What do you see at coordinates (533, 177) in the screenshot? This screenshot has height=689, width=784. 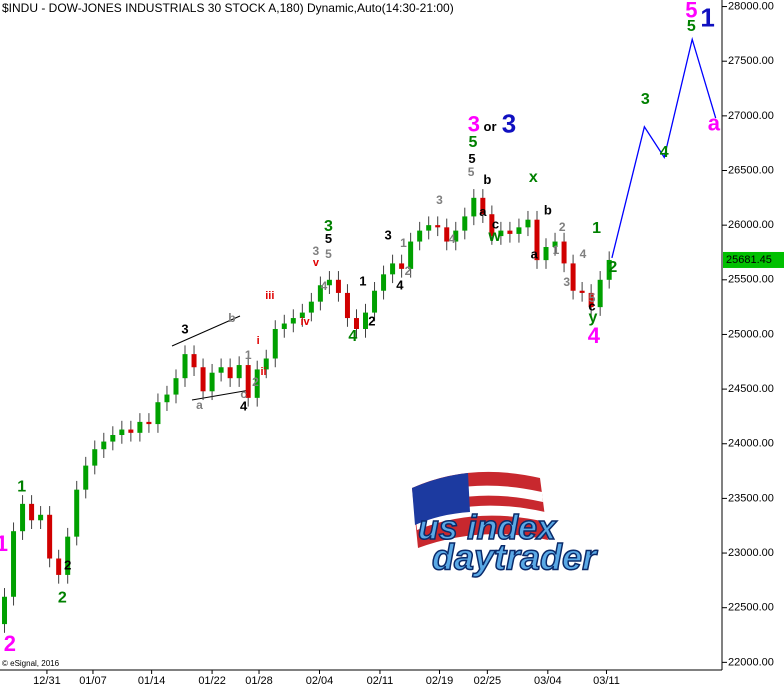 I see `wave-label: x` at bounding box center [533, 177].